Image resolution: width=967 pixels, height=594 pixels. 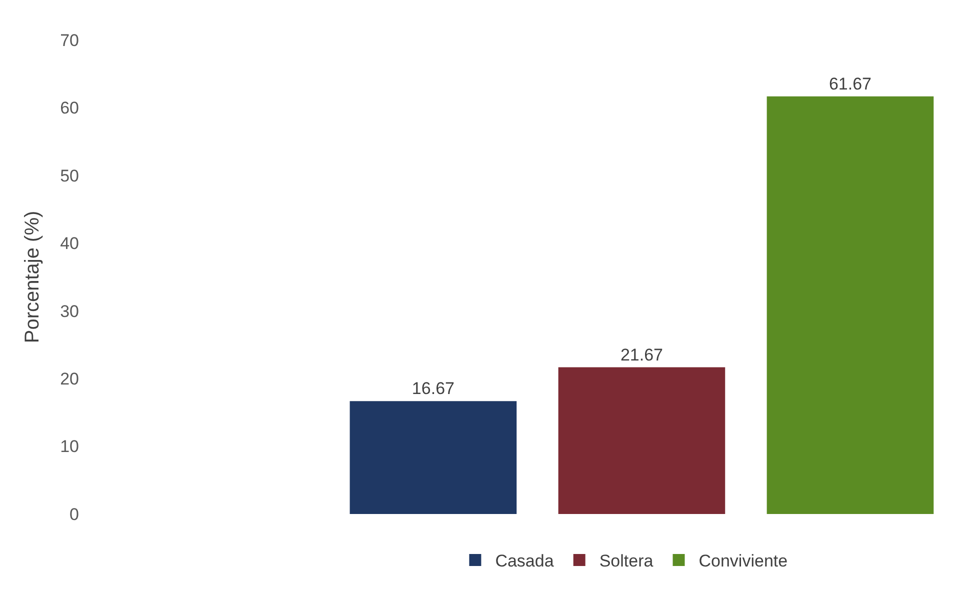 What do you see at coordinates (69, 244) in the screenshot?
I see `y-tick-label: 40` at bounding box center [69, 244].